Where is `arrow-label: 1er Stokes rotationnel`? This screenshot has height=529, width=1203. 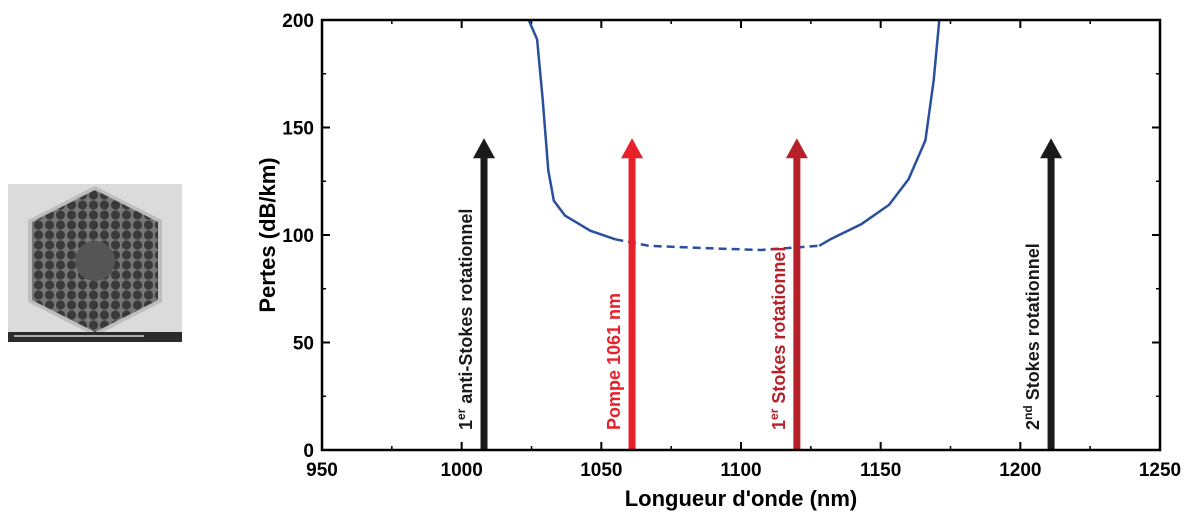 arrow-label: 1er Stokes rotationnel is located at coordinates (778, 338).